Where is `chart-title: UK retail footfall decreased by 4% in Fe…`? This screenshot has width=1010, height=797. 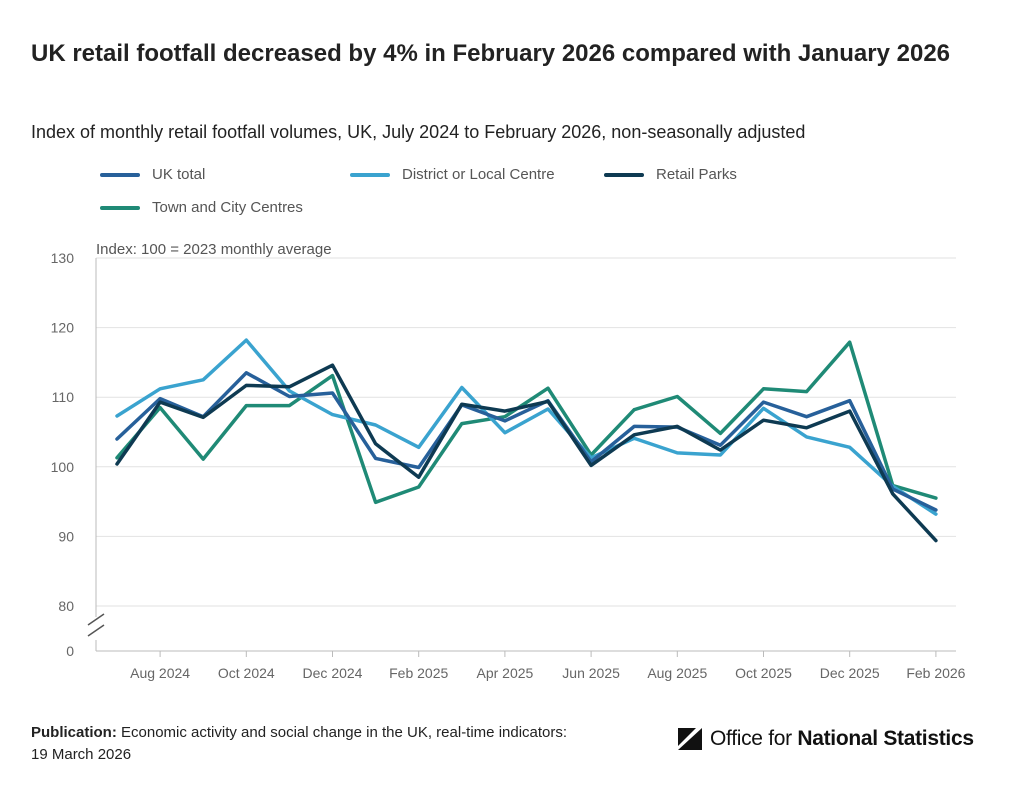
chart-title: UK retail footfall decreased by 4% in Fe… is located at coordinates (491, 53).